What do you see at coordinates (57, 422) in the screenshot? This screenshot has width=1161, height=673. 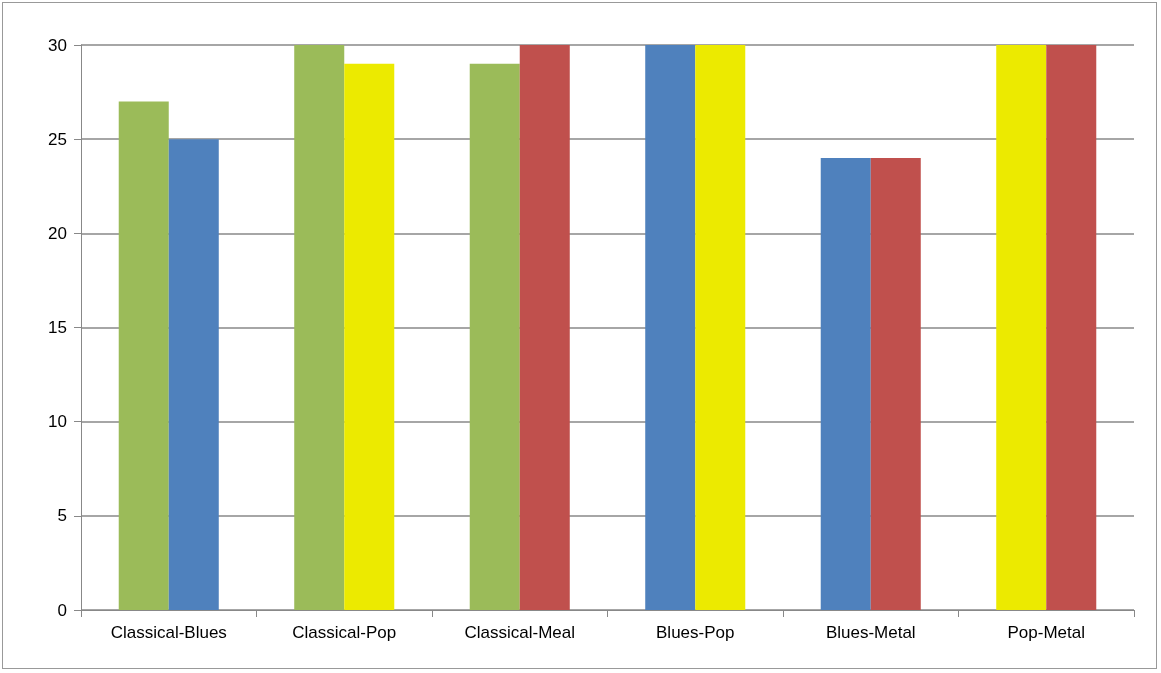 I see `y-tick-label: 10` at bounding box center [57, 422].